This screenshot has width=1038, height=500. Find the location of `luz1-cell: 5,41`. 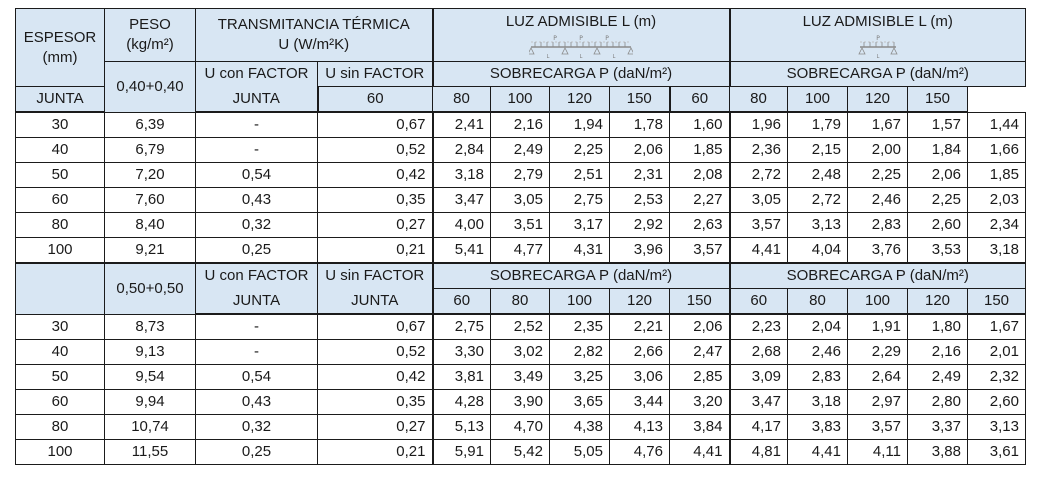

luz1-cell: 5,41 is located at coordinates (461, 250).